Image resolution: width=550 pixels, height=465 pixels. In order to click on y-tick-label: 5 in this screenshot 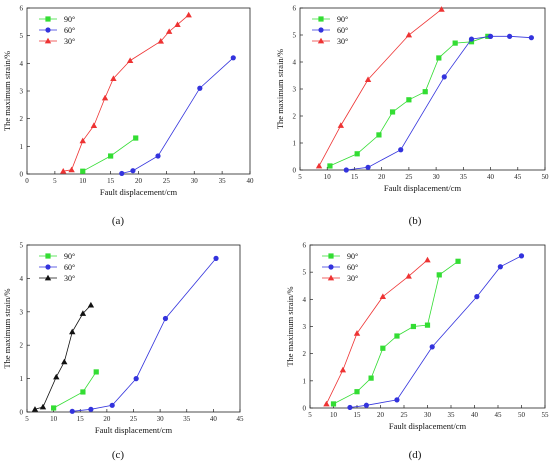, I will do `click(305, 273)`.